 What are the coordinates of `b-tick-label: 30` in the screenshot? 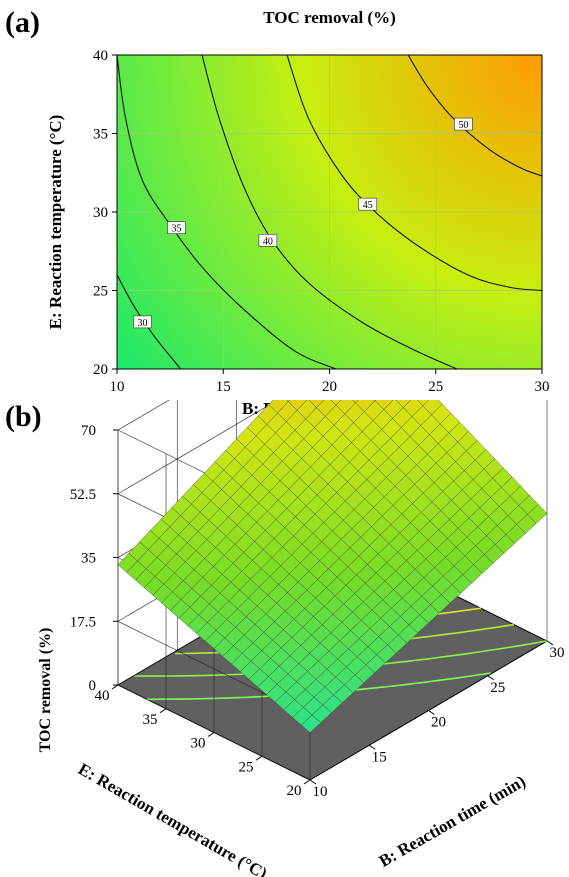 It's located at (557, 653).